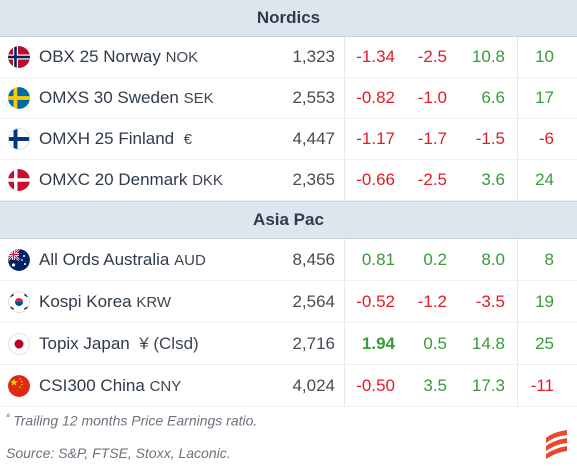  Describe the element at coordinates (378, 343) in the screenshot. I see `day-change: 1.94` at that location.